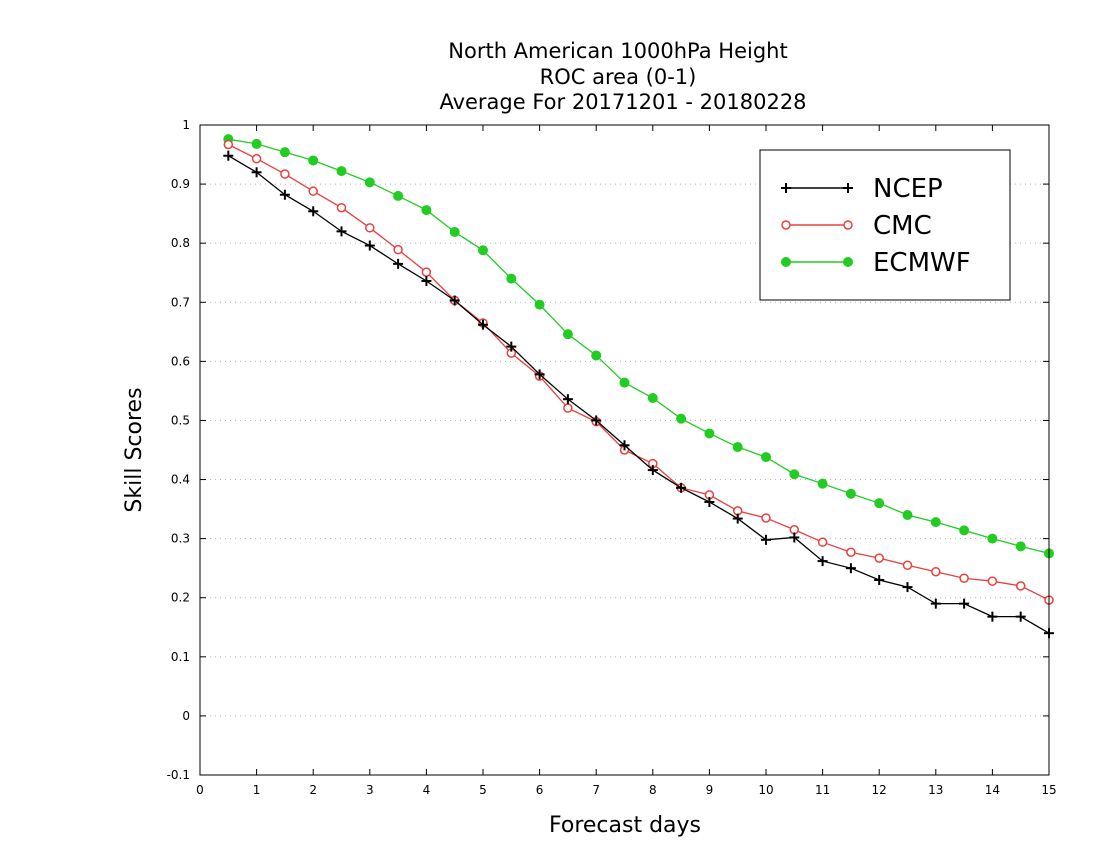 Image resolution: width=1100 pixels, height=855 pixels. I want to click on x-tick-label: 11, so click(822, 790).